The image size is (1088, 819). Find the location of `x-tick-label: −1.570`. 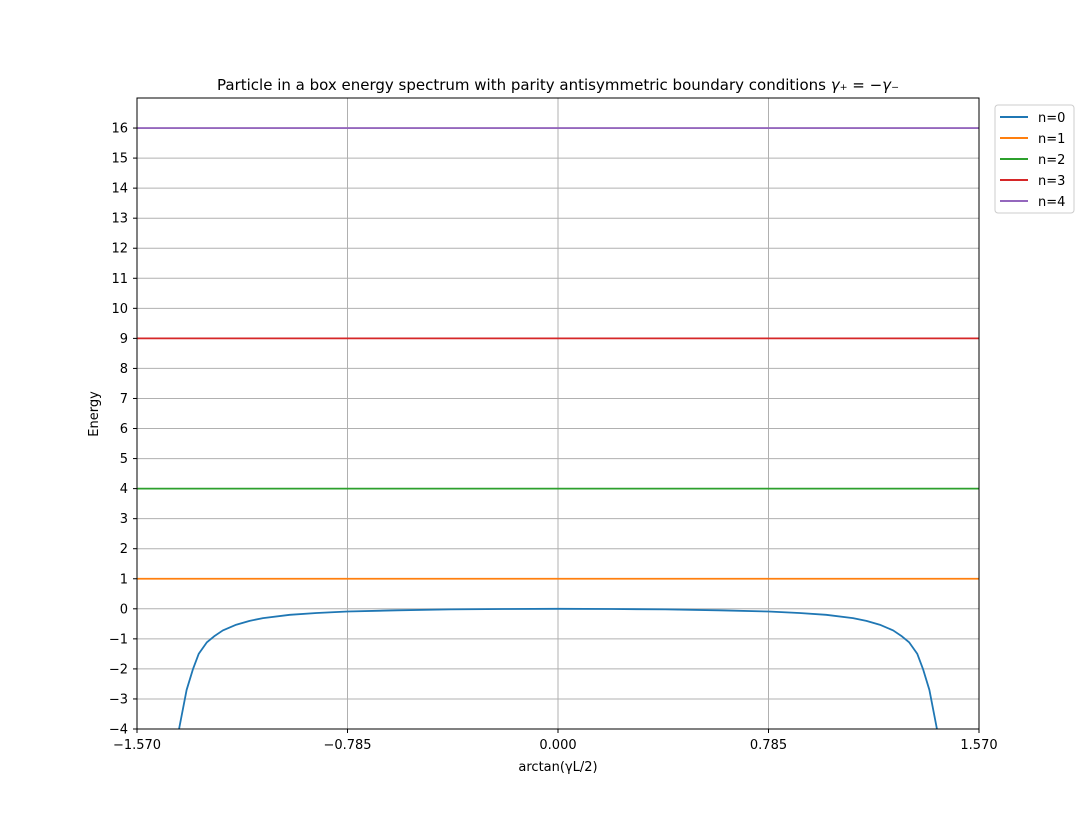

x-tick-label: −1.570 is located at coordinates (137, 745).